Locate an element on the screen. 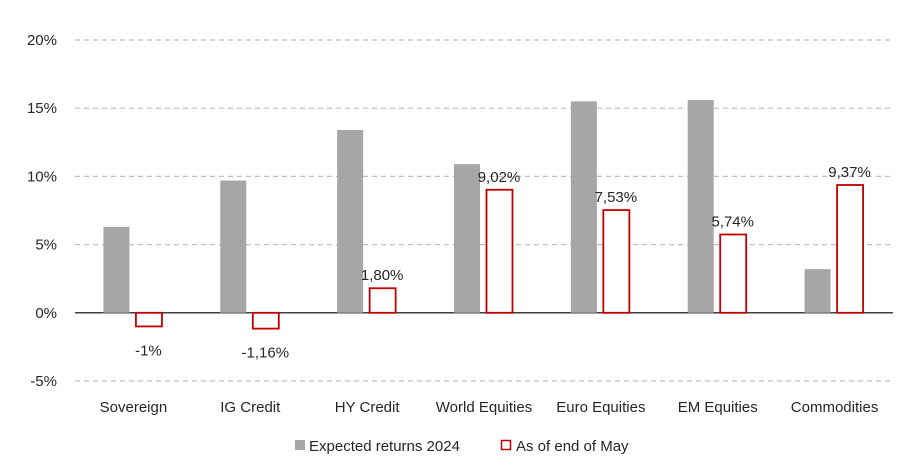 The width and height of the screenshot is (905, 466). x-category-label: Sovereign is located at coordinates (134, 407).